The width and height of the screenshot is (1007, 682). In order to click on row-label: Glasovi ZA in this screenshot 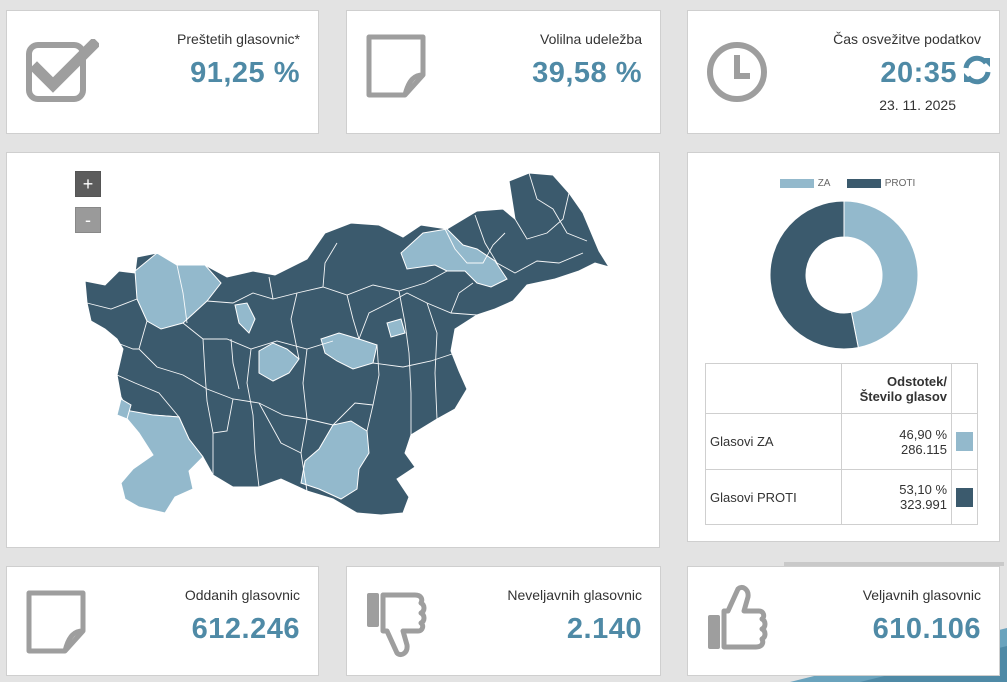, I will do `click(773, 441)`.